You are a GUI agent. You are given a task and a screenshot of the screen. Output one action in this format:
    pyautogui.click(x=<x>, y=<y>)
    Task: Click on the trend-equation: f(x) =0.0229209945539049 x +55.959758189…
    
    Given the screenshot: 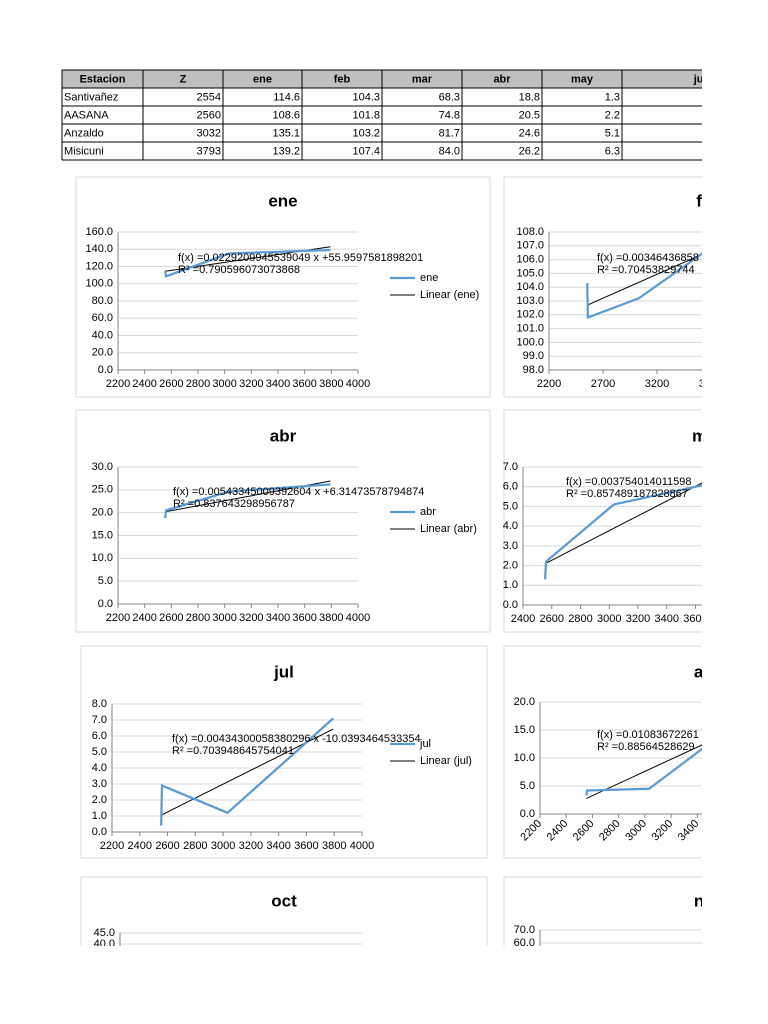 What is the action you would take?
    pyautogui.click(x=300, y=258)
    